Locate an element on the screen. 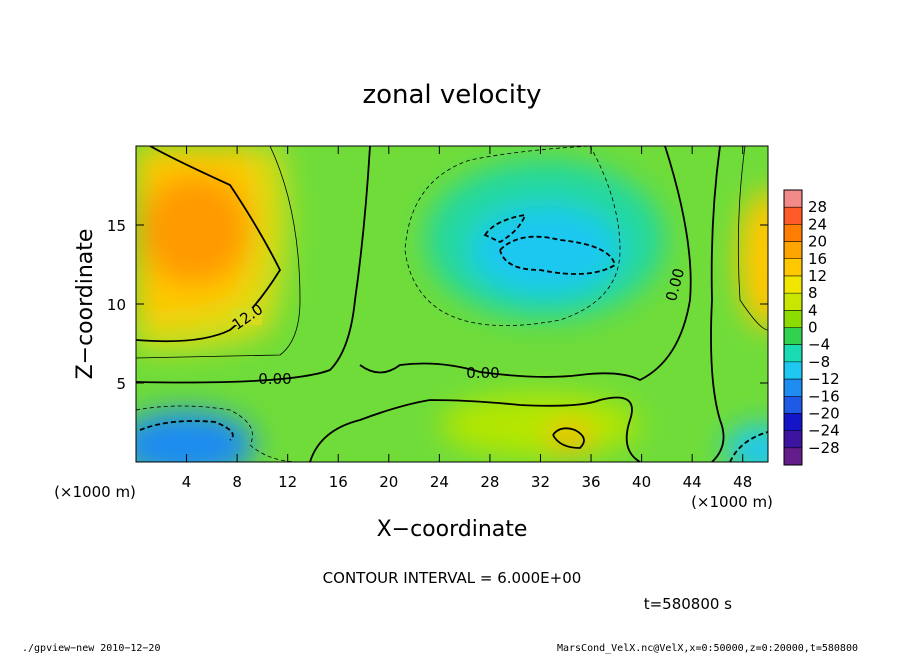  x-tick-label: 8 is located at coordinates (237, 482).